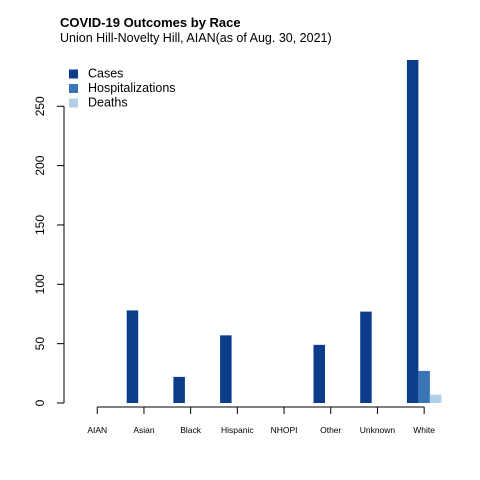 Image resolution: width=480 pixels, height=480 pixels. Describe the element at coordinates (108, 102) in the screenshot. I see `legend-label: Deaths` at that location.